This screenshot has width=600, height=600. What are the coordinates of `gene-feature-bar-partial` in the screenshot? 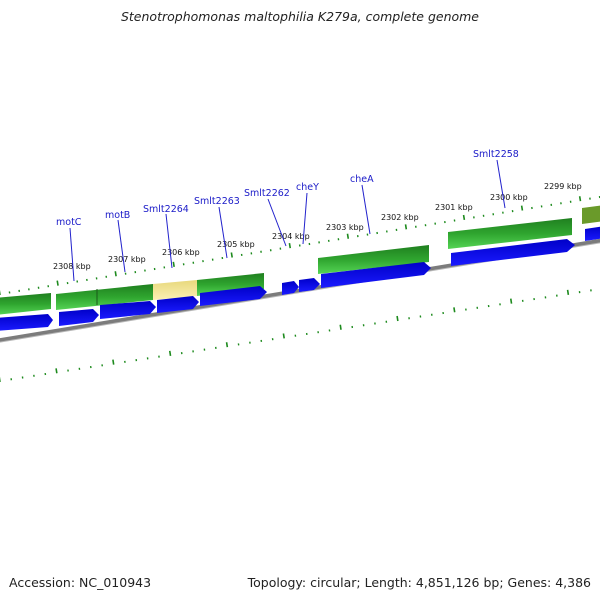 It's located at (591, 214).